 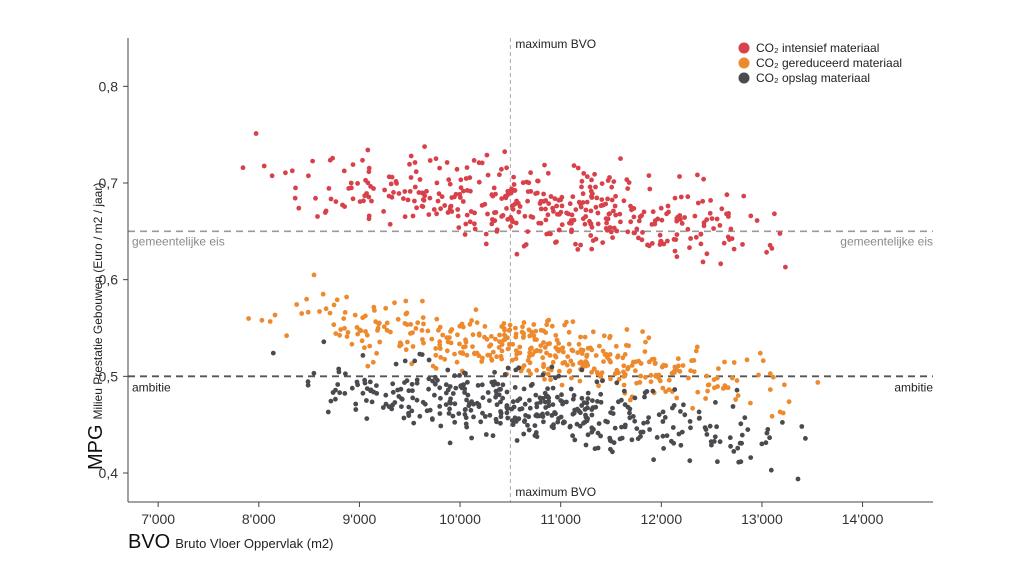 What do you see at coordinates (662, 519) in the screenshot?
I see `x-tick-label: 12'000` at bounding box center [662, 519].